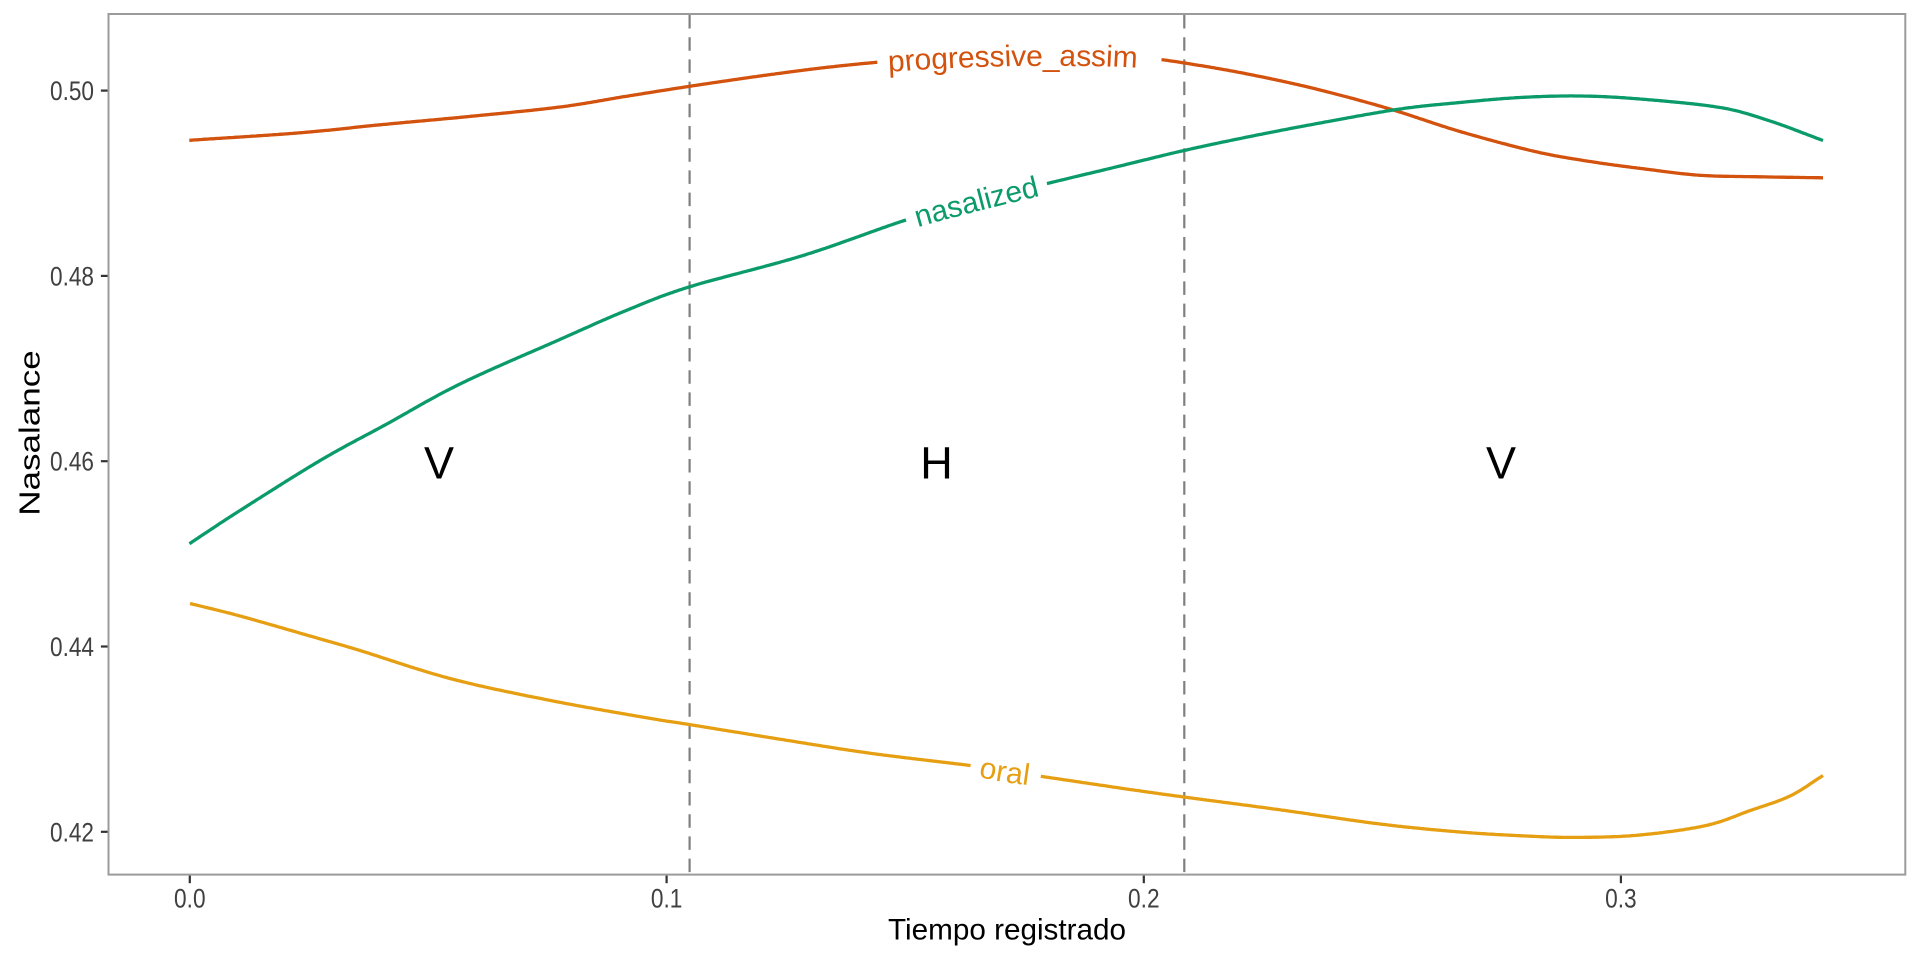 This screenshot has height=965, width=1920. What do you see at coordinates (190, 899) in the screenshot?
I see `svg-text: 0.0` at bounding box center [190, 899].